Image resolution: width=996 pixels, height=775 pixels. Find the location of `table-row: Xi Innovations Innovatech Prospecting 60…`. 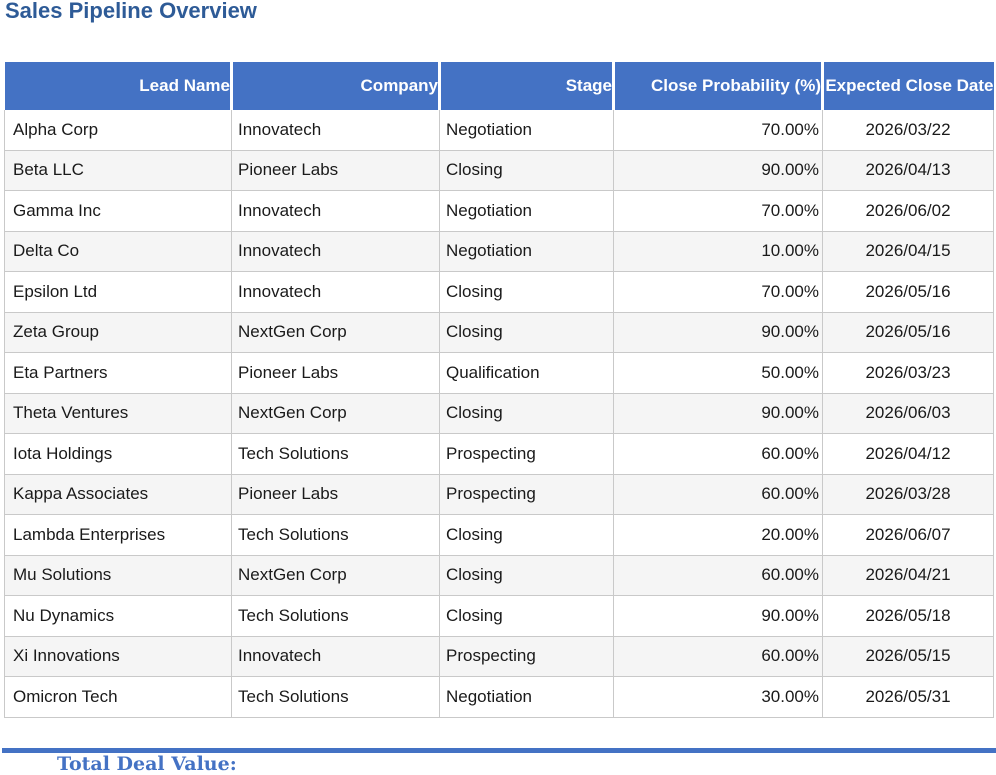

table-row: Xi Innovations Innovatech Prospecting 60… is located at coordinates (499, 656).